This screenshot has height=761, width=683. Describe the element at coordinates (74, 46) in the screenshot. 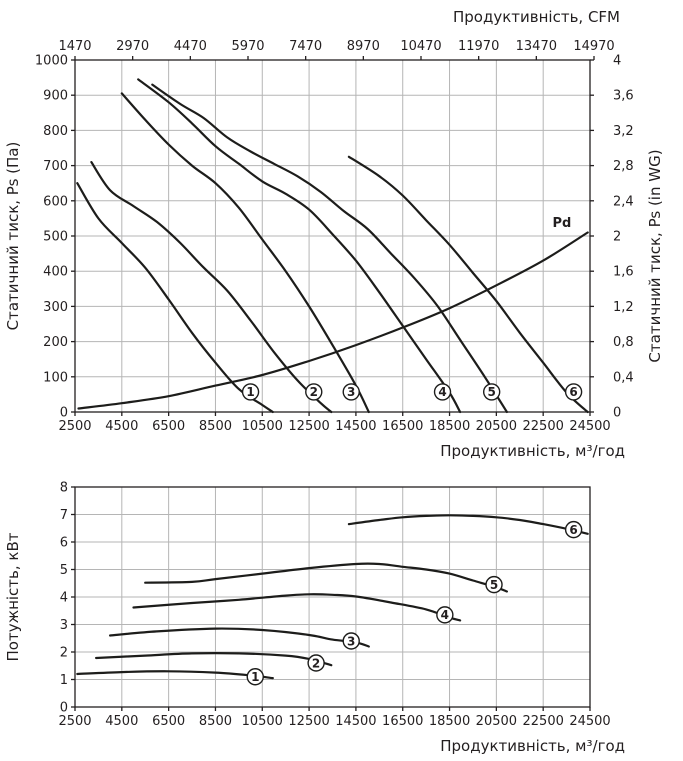

I see `x2-tick-label: 1470` at that location.